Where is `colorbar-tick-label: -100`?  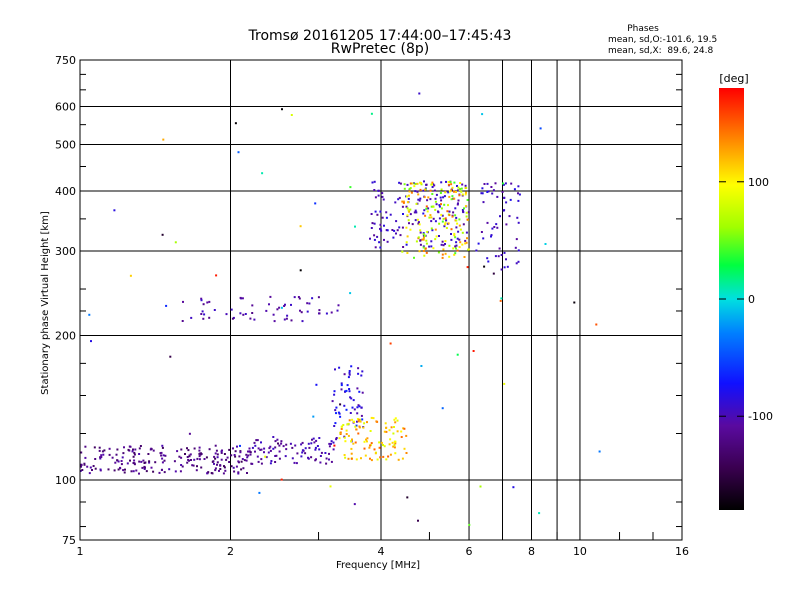 colorbar-tick-label: -100 is located at coordinates (760, 416).